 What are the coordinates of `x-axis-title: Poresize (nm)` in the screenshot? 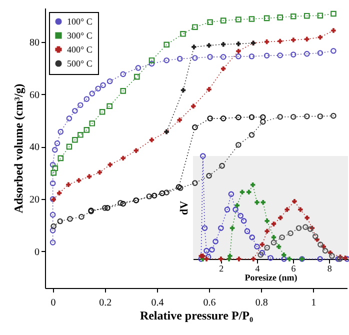 It's located at (271, 277).